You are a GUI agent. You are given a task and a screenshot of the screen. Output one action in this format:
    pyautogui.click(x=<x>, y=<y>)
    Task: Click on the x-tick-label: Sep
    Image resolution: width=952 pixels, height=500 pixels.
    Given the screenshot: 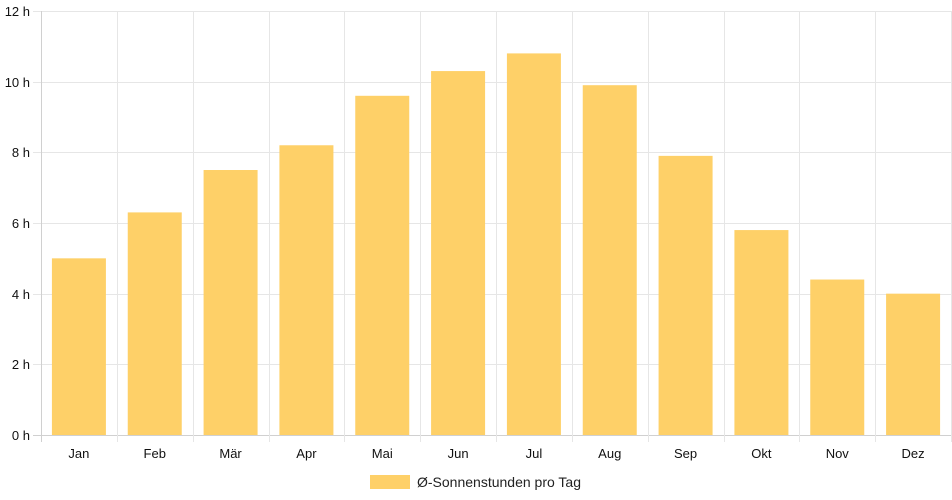 What is the action you would take?
    pyautogui.click(x=685, y=453)
    